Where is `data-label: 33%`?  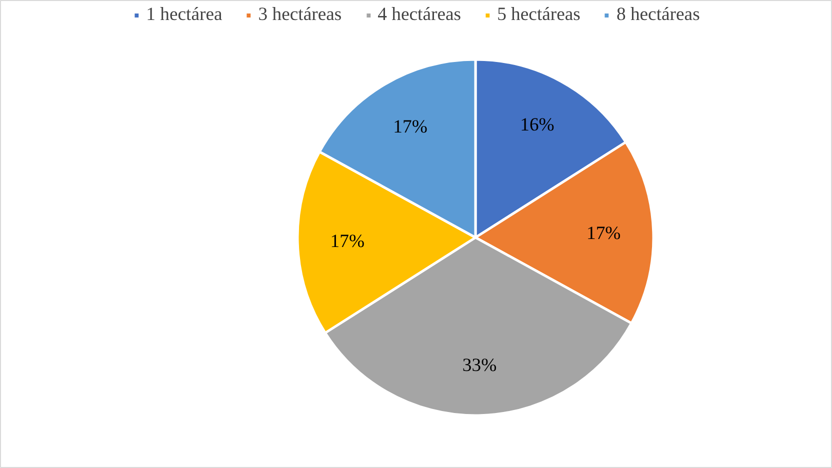
data-label: 33% is located at coordinates (479, 365).